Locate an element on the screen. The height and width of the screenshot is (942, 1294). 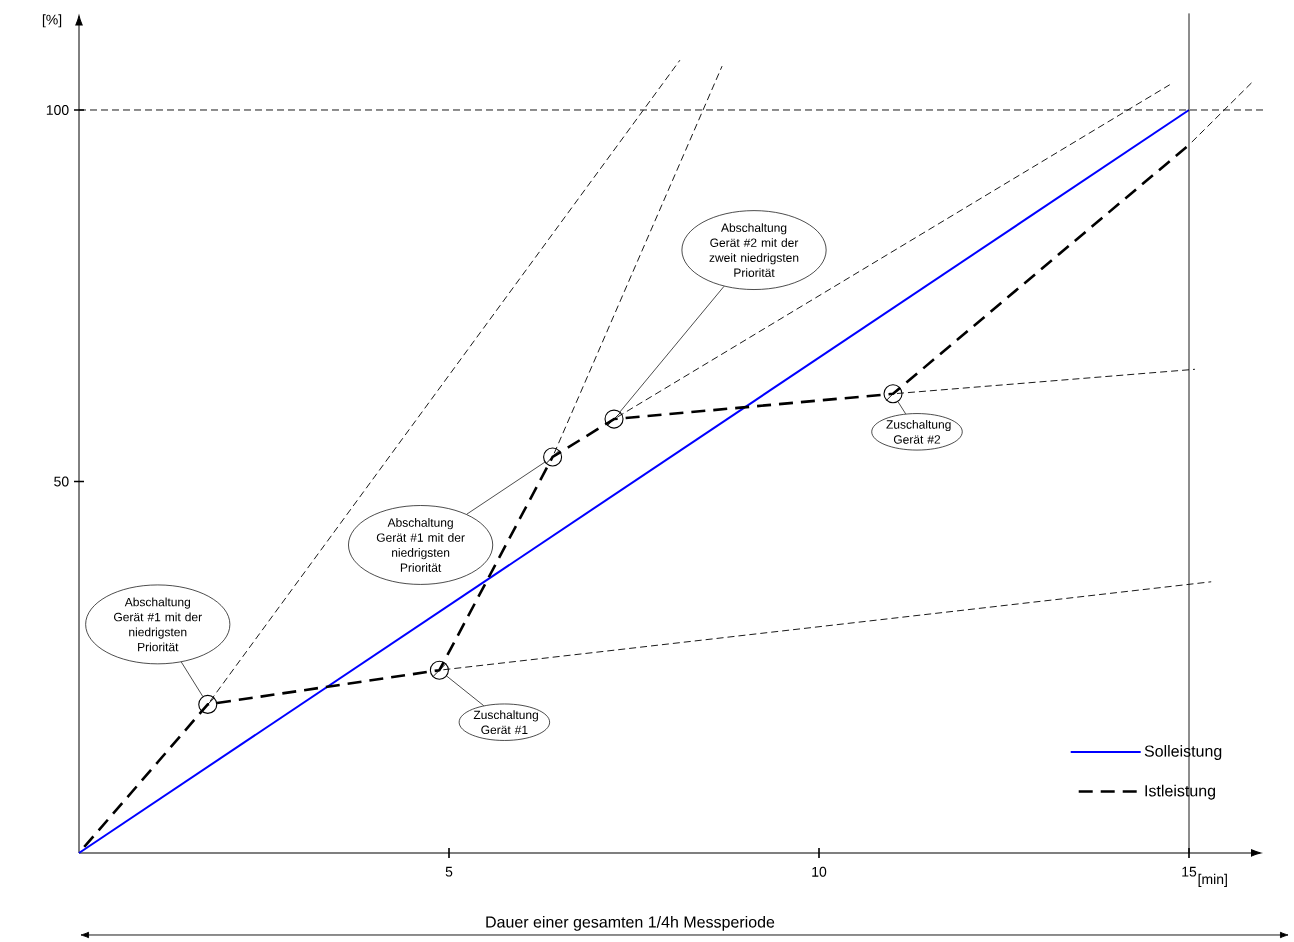
annotation: Zuschaltung Gerät #2 is located at coordinates (918, 431).